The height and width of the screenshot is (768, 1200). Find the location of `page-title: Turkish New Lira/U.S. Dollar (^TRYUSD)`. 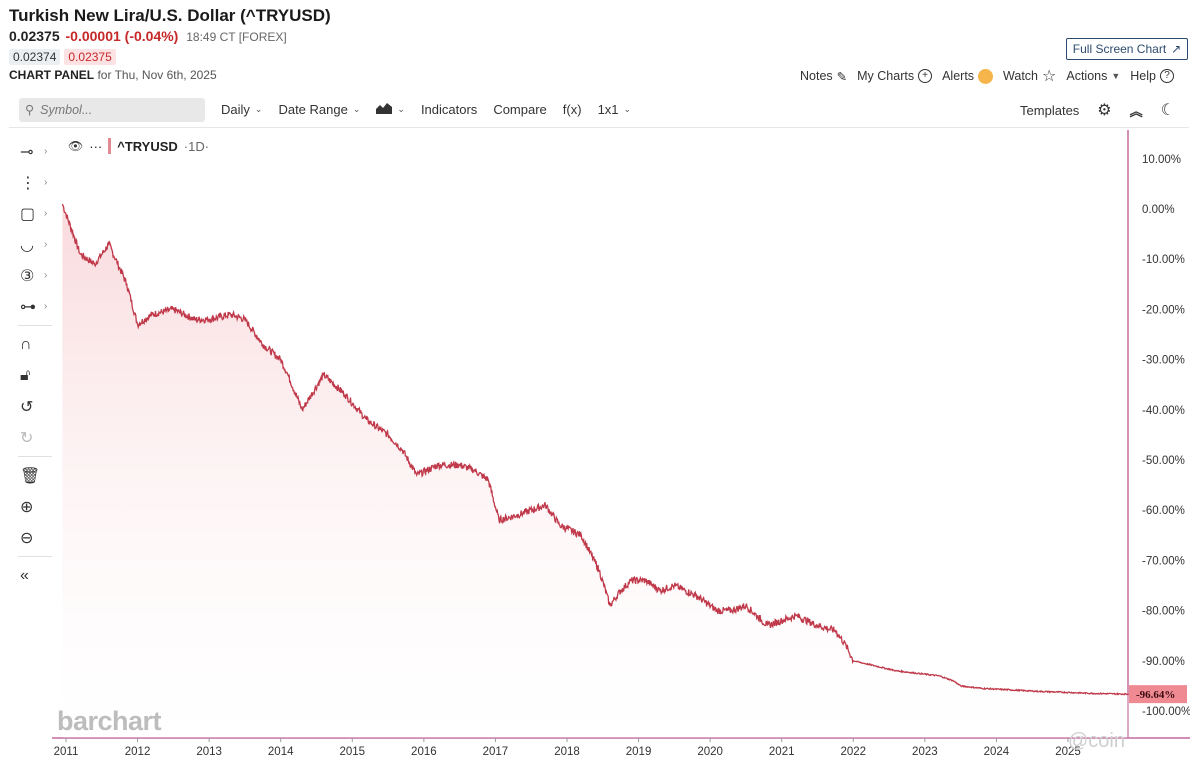

page-title: Turkish New Lira/U.S. Dollar (^TRYUSD) is located at coordinates (170, 15).